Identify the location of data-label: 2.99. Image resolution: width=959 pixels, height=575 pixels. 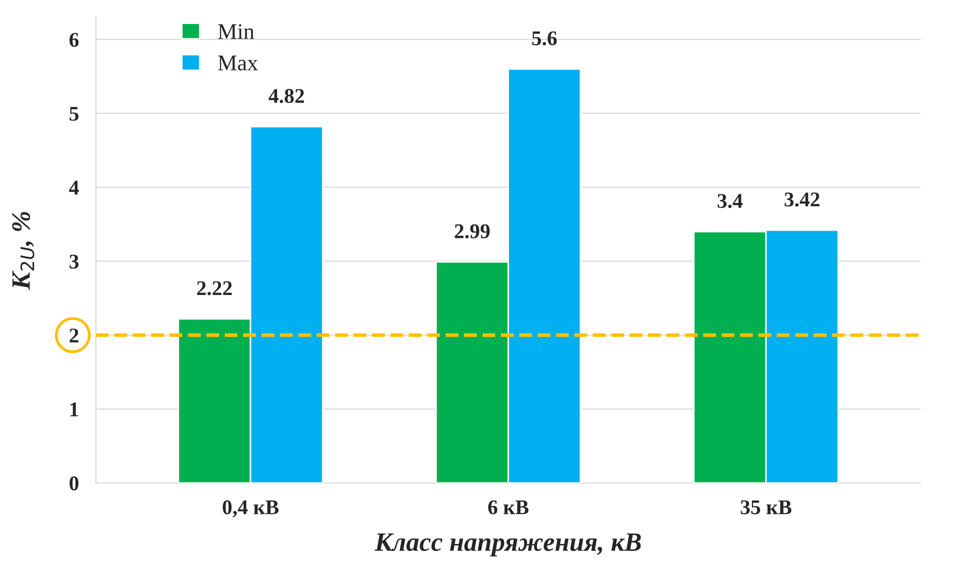
(472, 231).